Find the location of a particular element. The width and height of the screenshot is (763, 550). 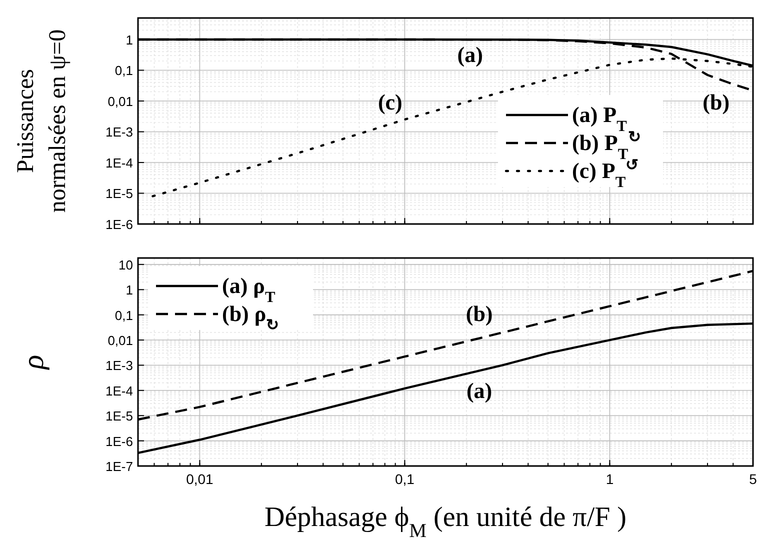

x-tick-label: 1 is located at coordinates (610, 479).